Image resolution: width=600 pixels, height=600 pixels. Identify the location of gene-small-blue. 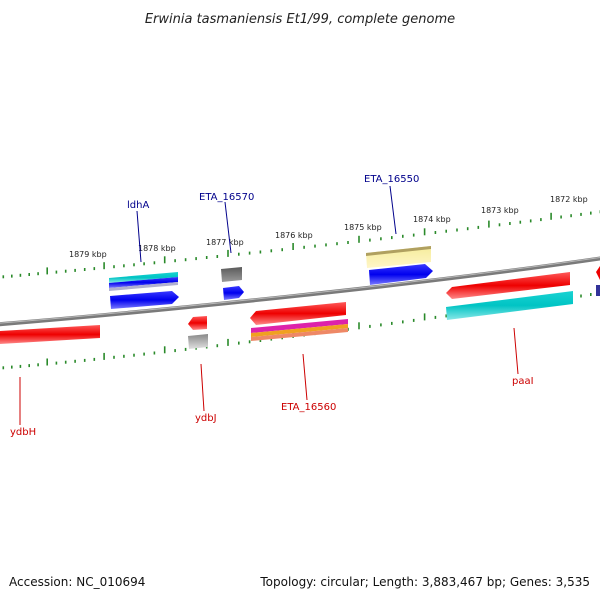
(233, 293).